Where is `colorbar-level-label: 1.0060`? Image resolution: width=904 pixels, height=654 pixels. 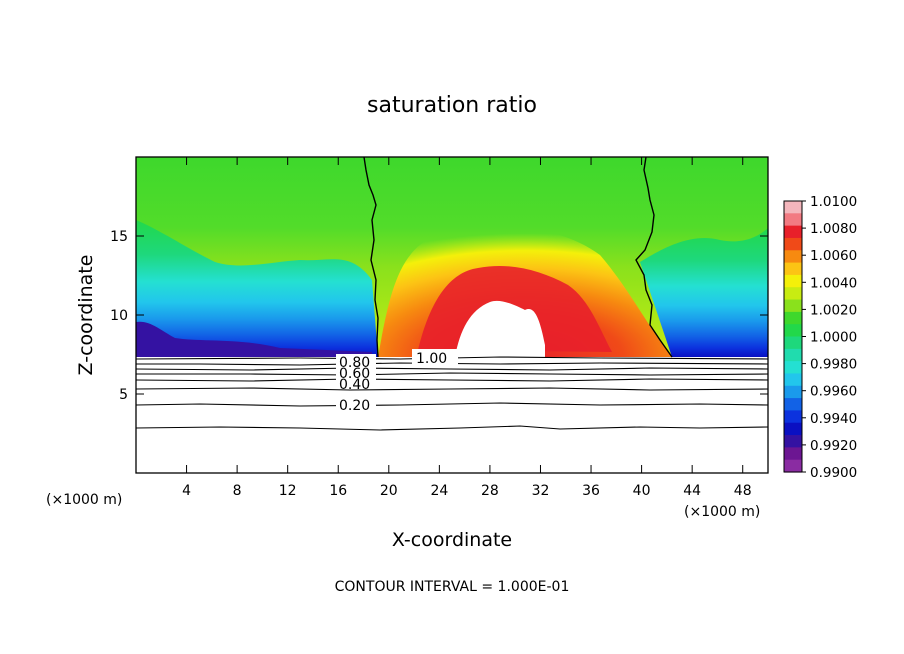
colorbar-level-label: 1.0060 is located at coordinates (833, 256).